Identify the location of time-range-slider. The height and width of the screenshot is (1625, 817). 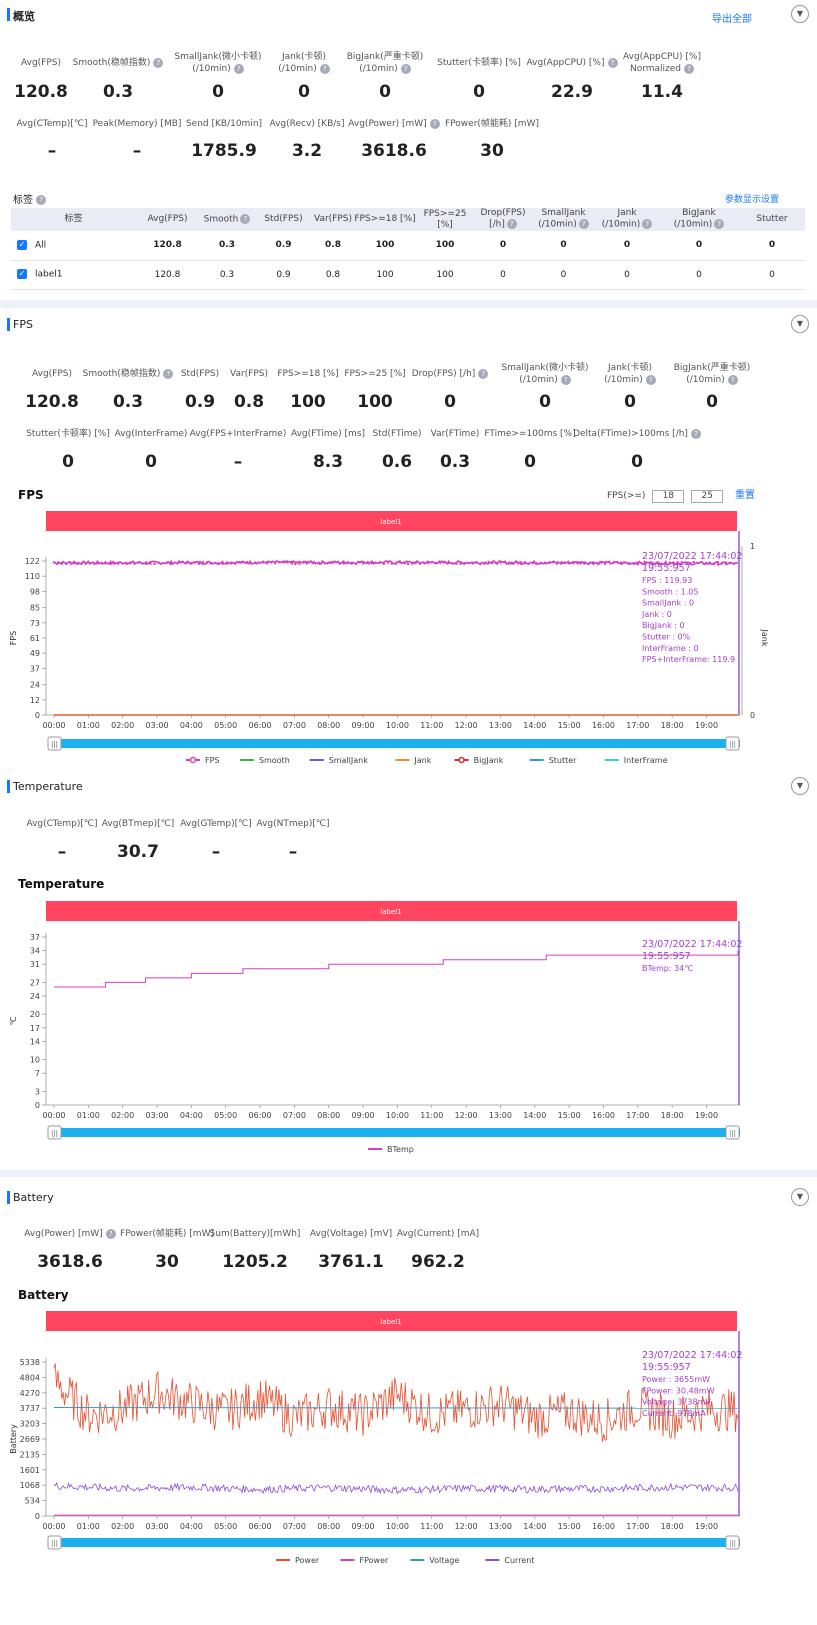
(396, 1542).